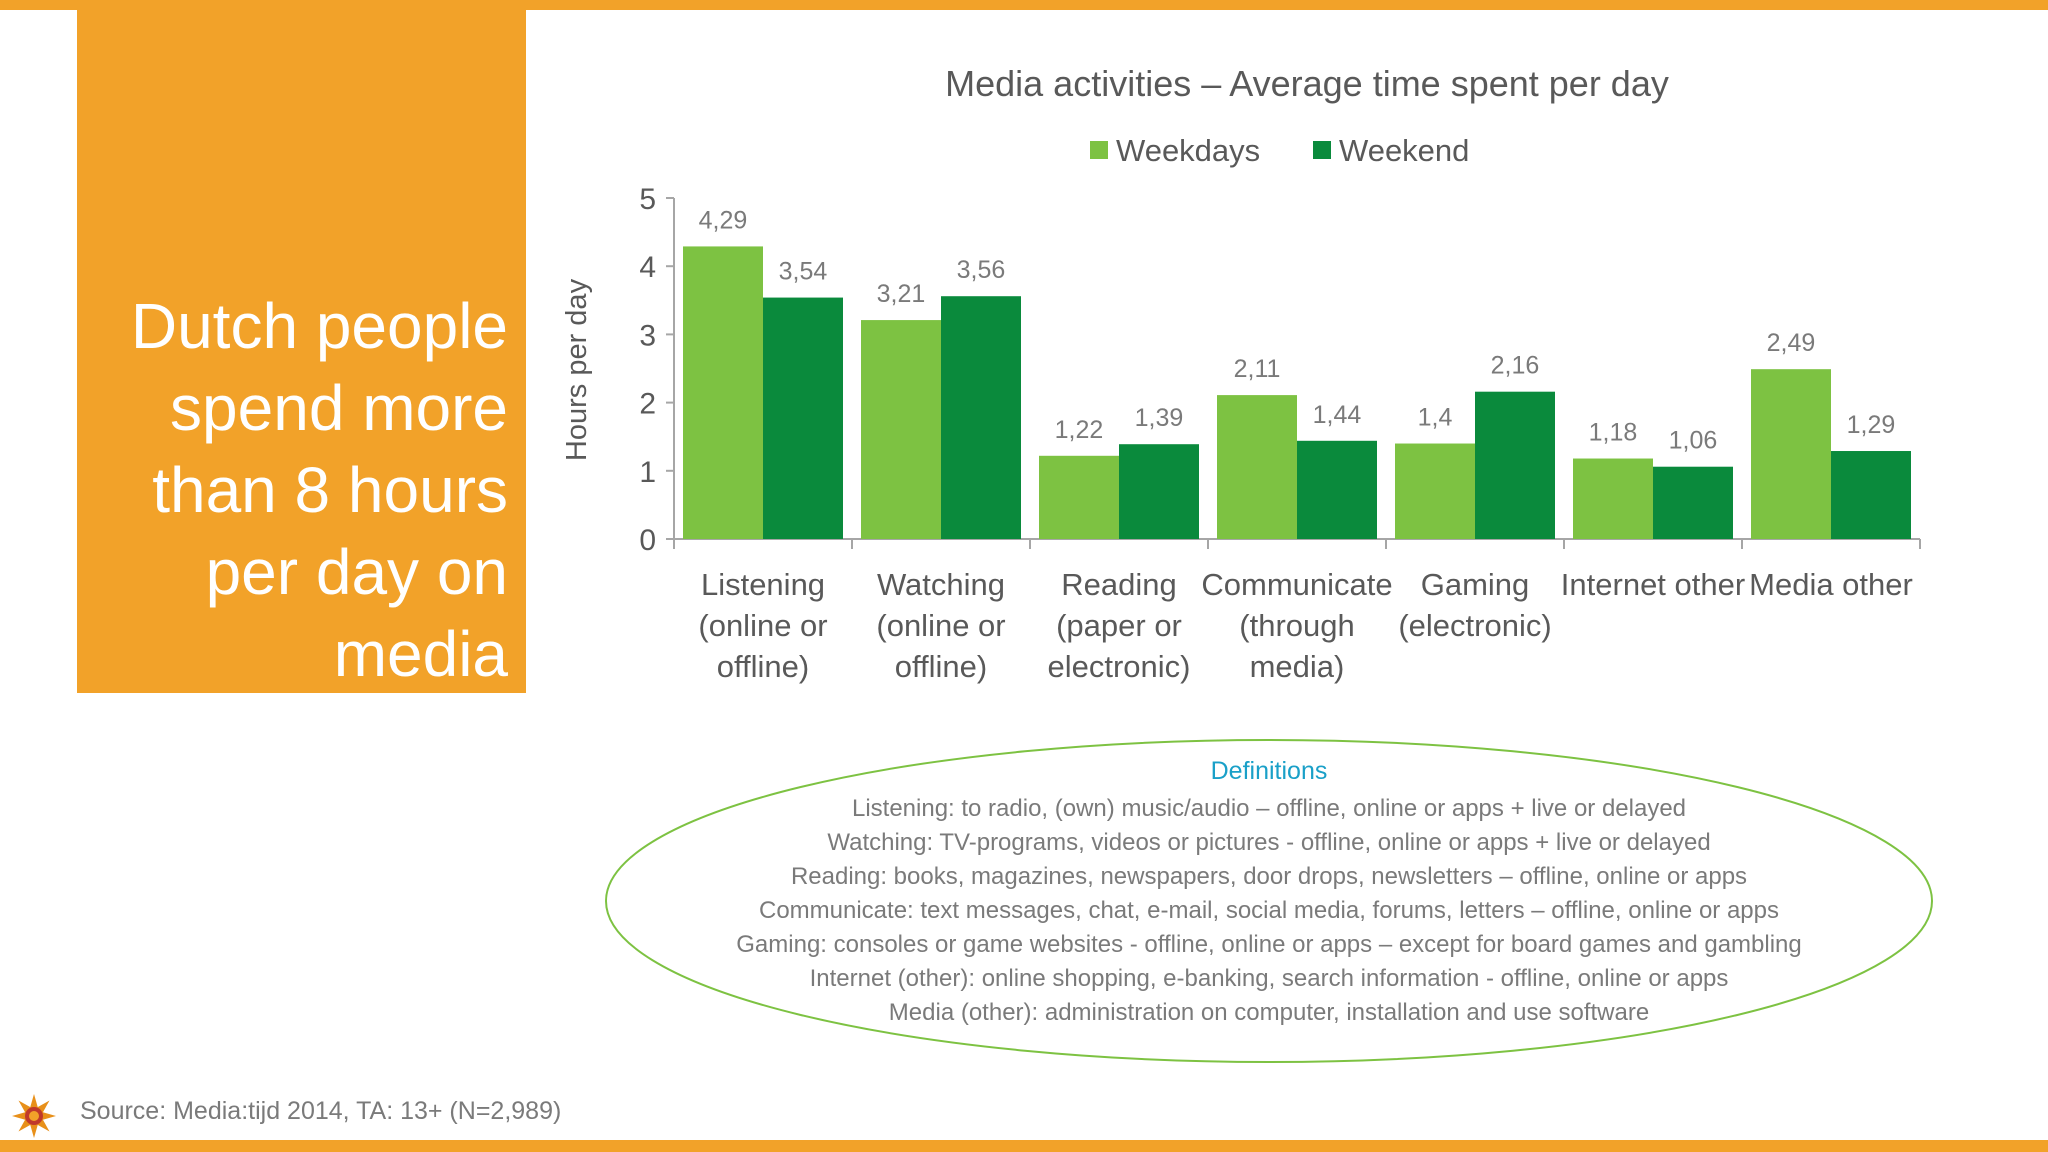 Image resolution: width=2048 pixels, height=1152 pixels. What do you see at coordinates (319, 326) in the screenshot?
I see `headline-line: Dutch people` at bounding box center [319, 326].